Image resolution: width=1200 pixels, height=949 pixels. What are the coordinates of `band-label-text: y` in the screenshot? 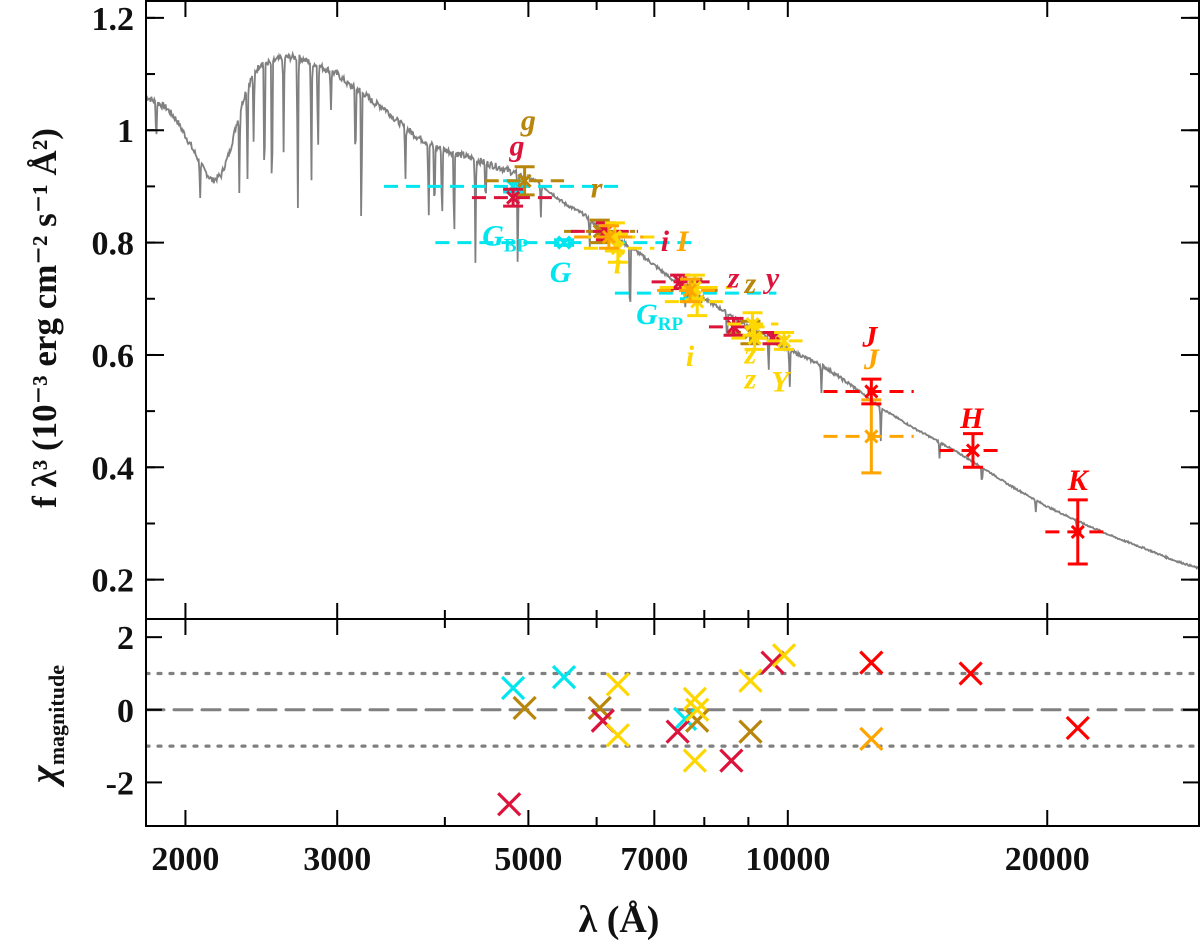 It's located at (771, 278).